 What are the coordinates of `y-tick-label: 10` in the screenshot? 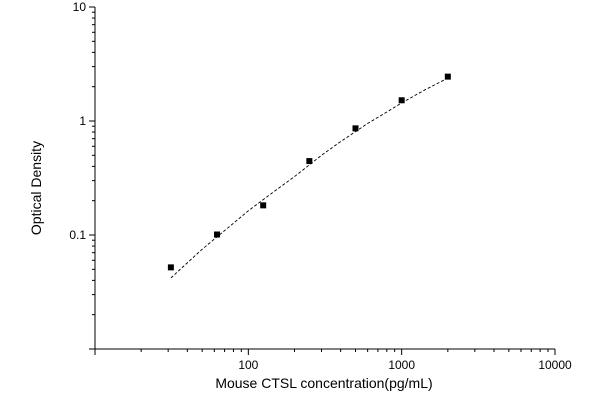 It's located at (80, 7).